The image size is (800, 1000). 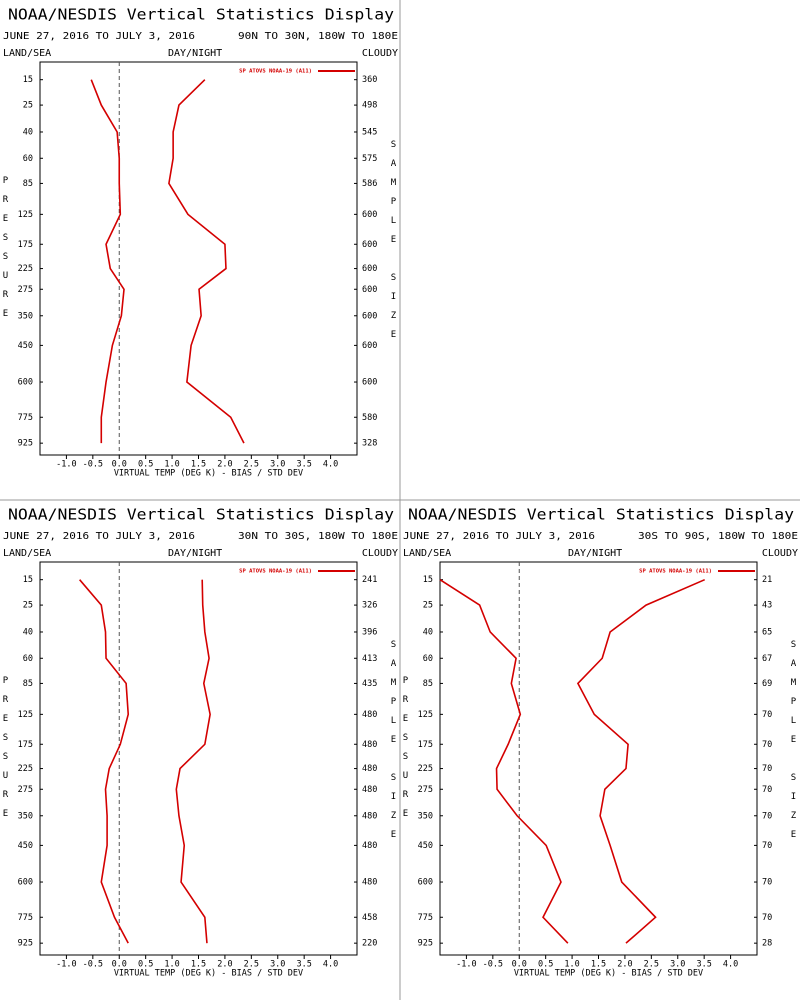 What do you see at coordinates (318, 36) in the screenshot?
I see `region: 90N TO 30N, 180W TO 180E` at bounding box center [318, 36].